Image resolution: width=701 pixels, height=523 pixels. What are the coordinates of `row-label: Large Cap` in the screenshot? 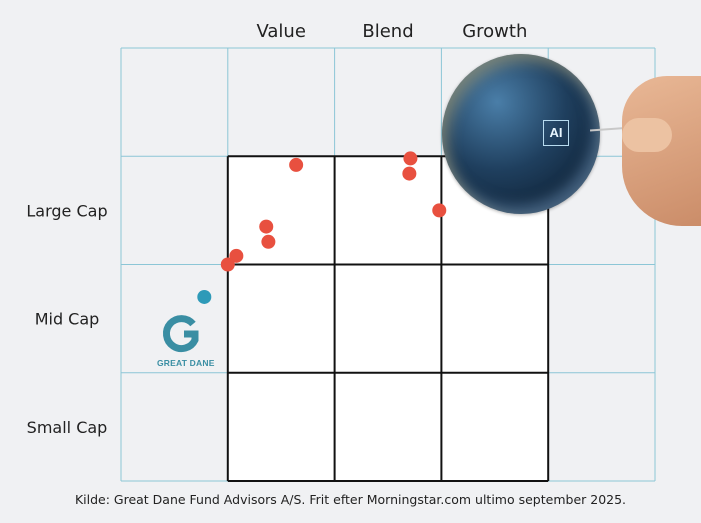 It's located at (66, 210).